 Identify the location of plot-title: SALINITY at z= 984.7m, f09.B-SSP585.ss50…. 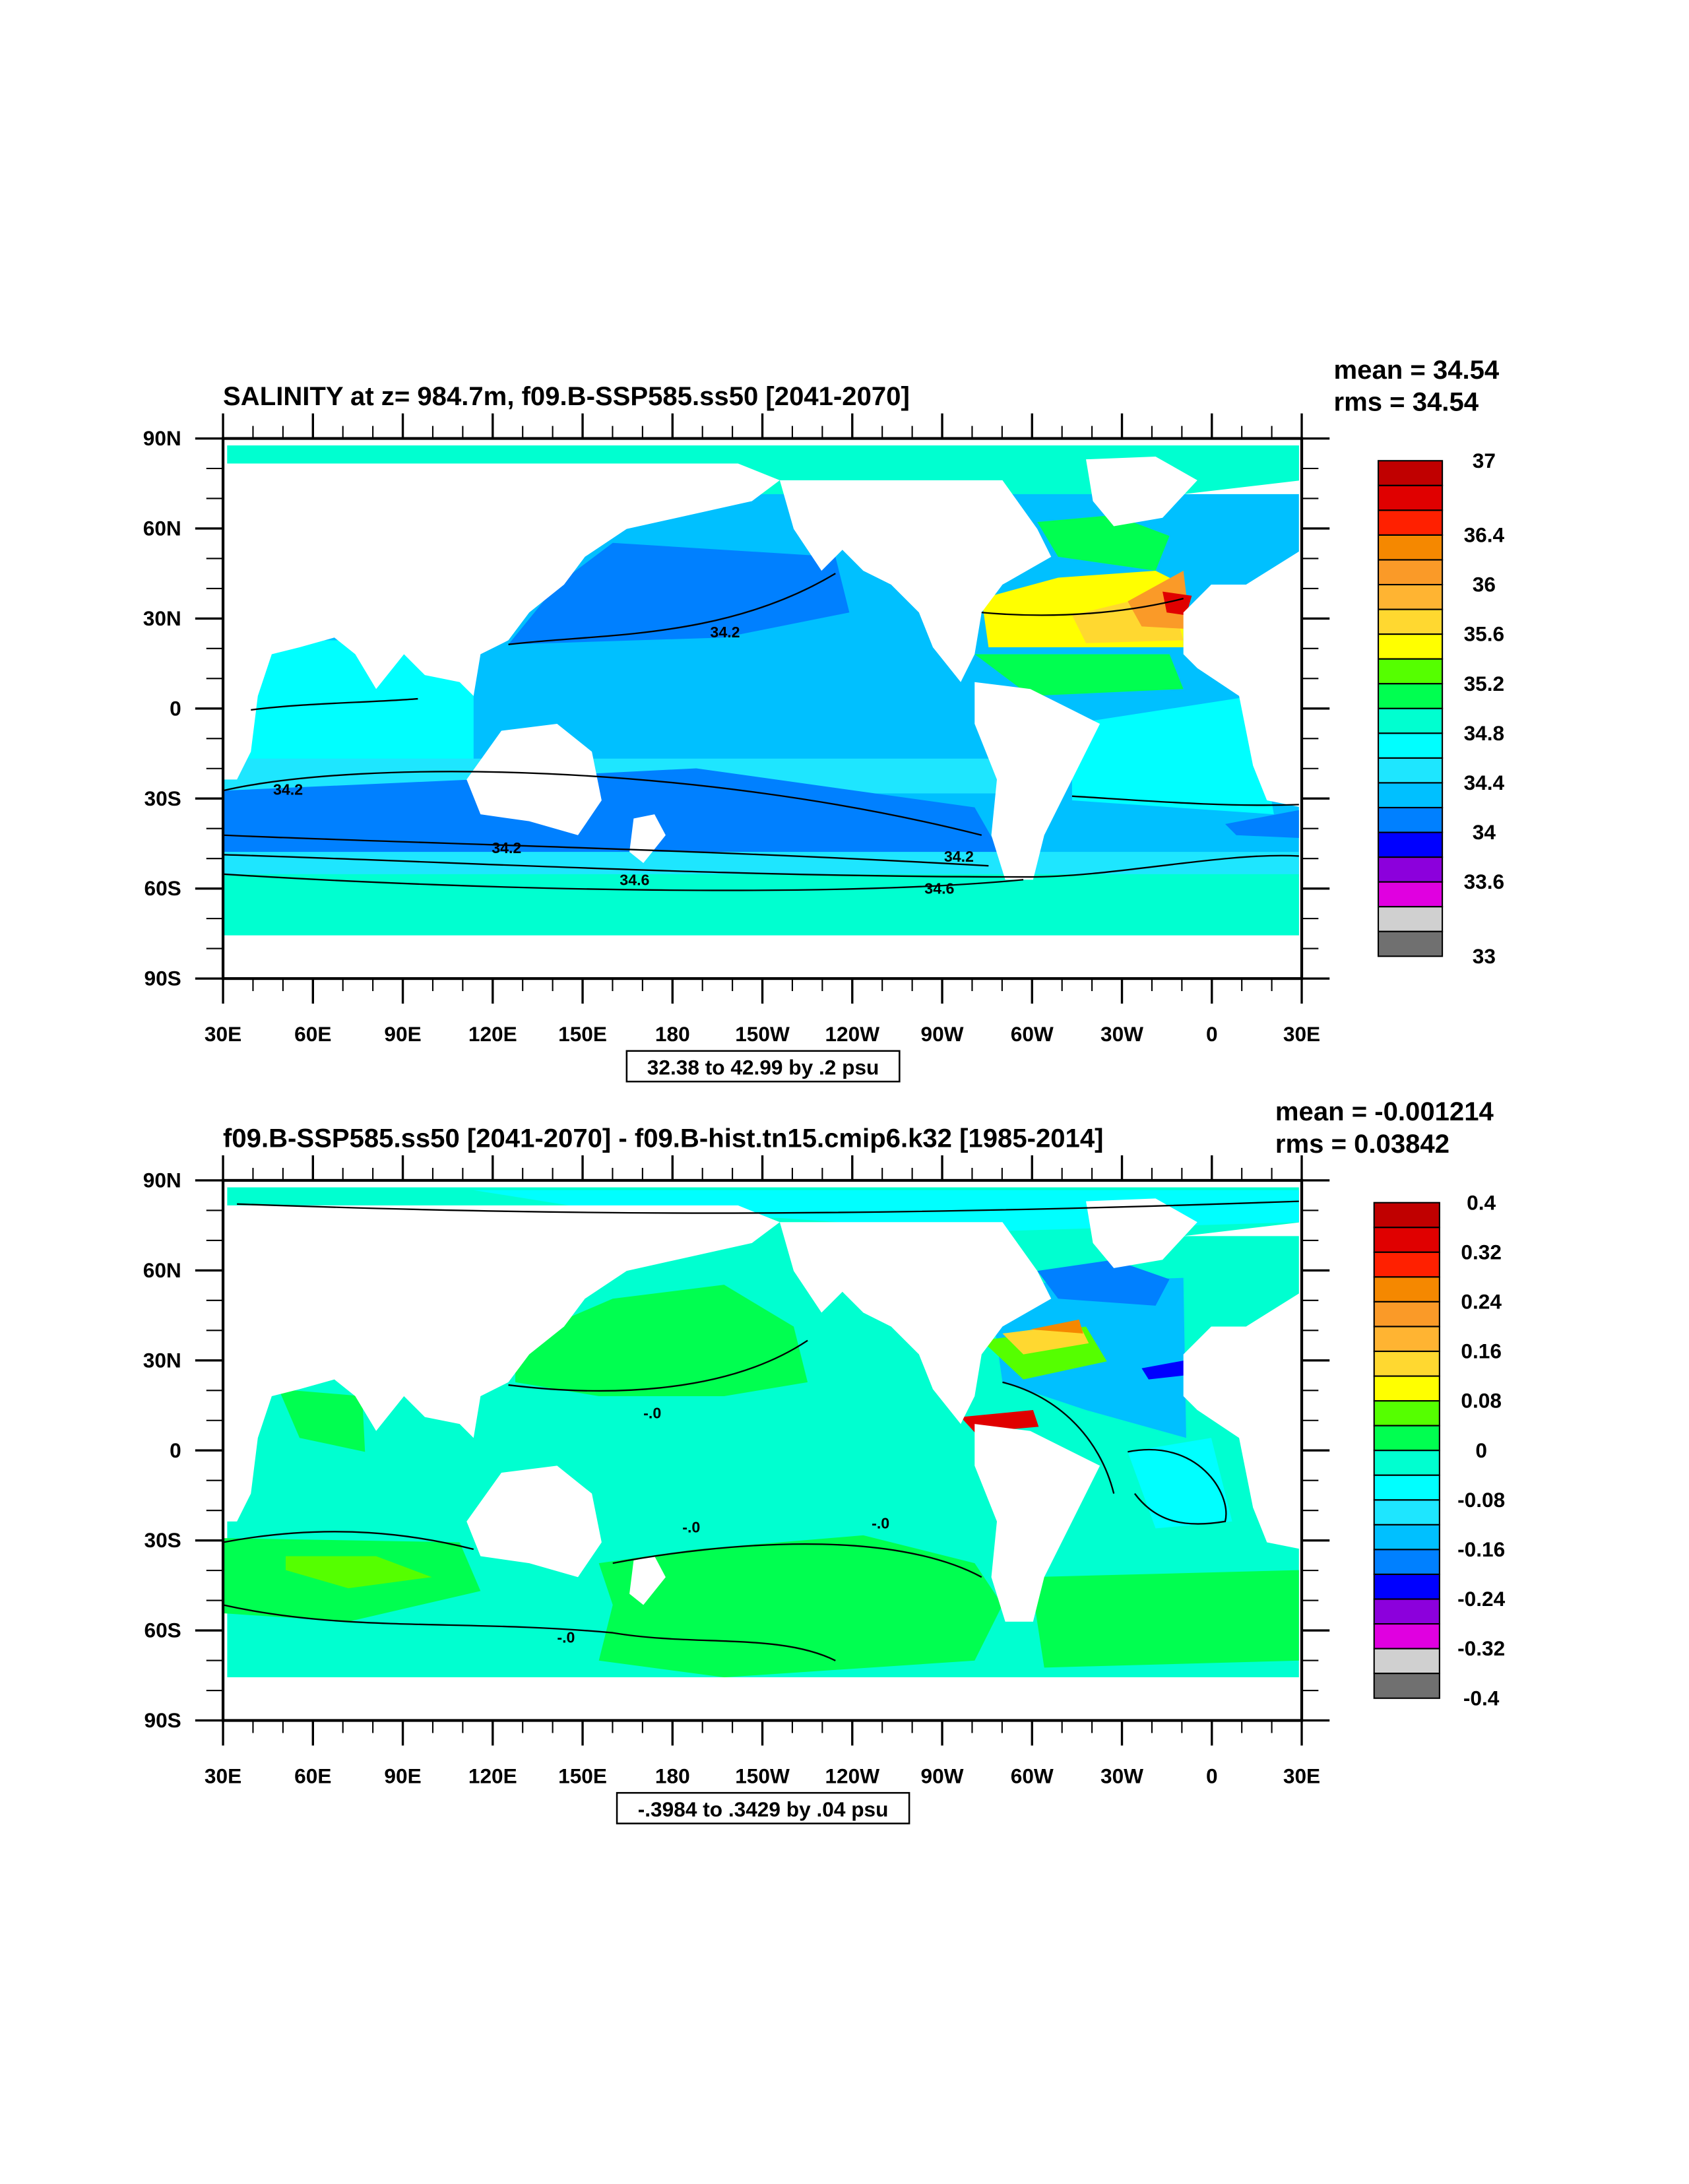
(566, 396).